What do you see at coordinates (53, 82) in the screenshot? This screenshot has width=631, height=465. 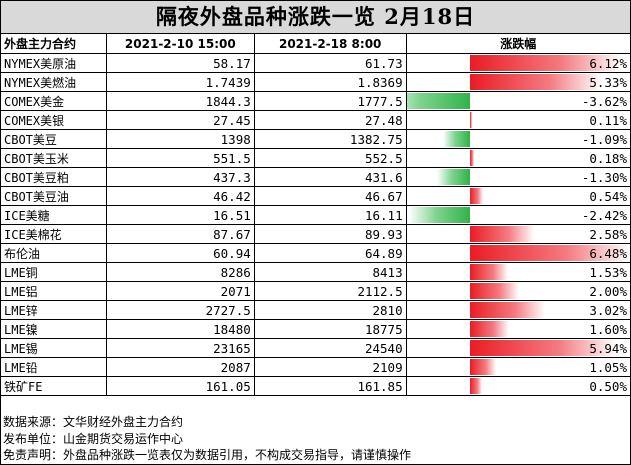 I see `contract-name-cell: NYMEX美燃油` at bounding box center [53, 82].